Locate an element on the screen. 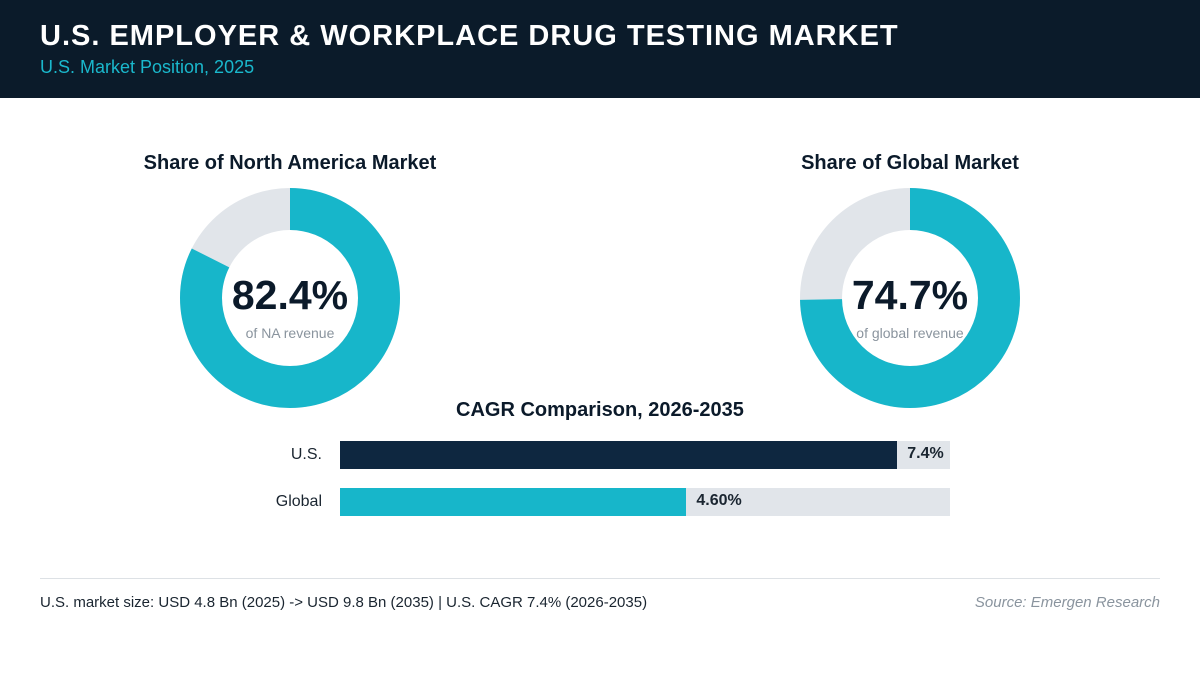 The width and height of the screenshot is (1200, 675). page-subtitle: U.S. Market Position, 2025 is located at coordinates (147, 67).